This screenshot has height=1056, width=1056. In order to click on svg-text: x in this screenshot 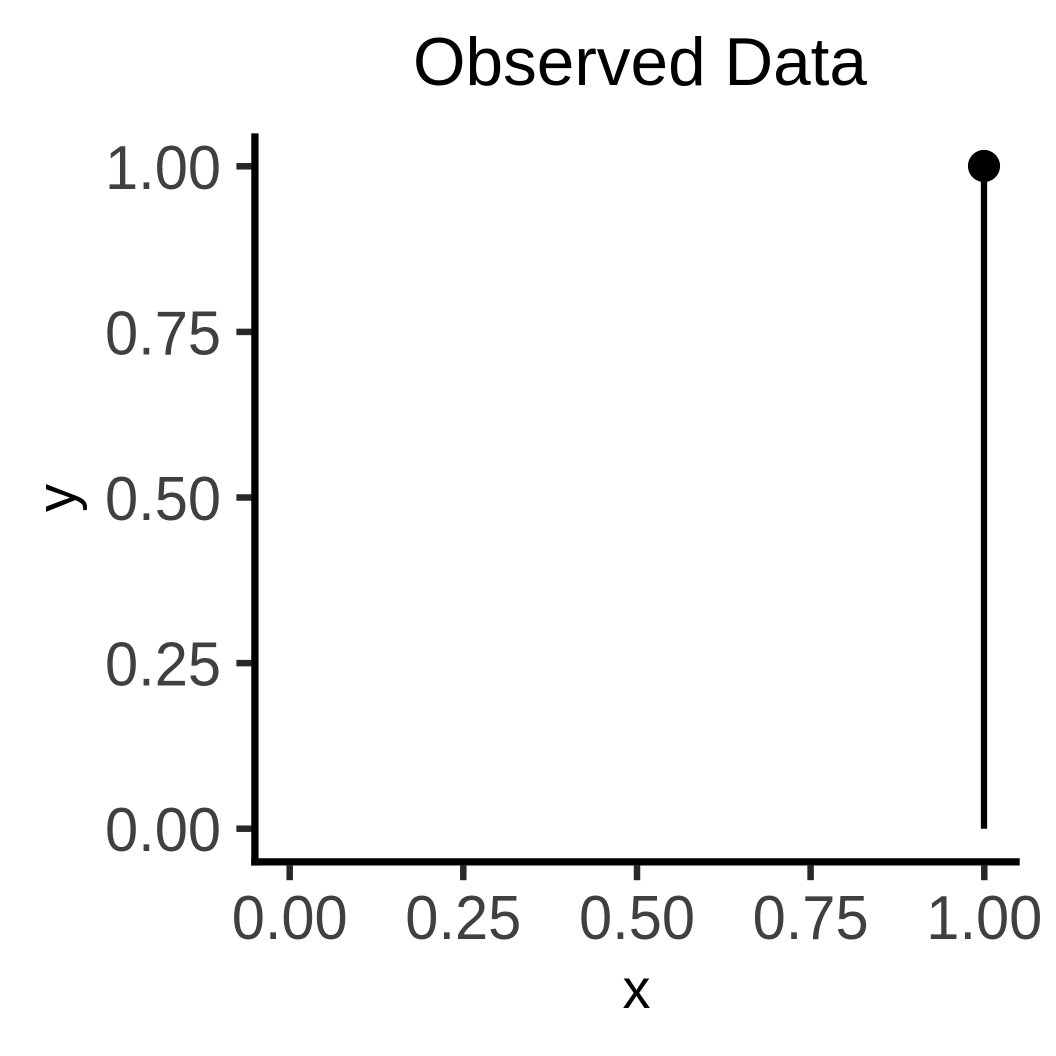, I will do `click(637, 988)`.